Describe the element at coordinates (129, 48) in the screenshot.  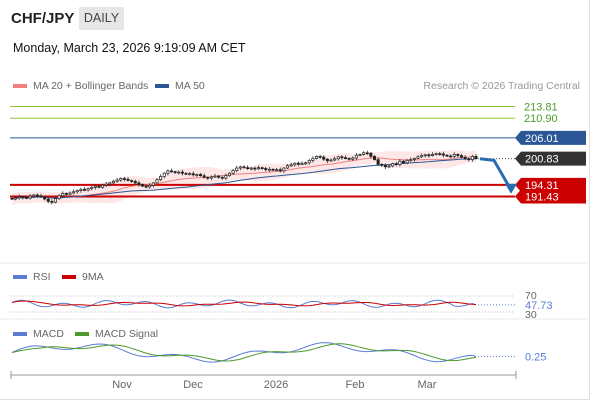
I see `timestamp: Monday, March 23, 2026 9:19:09 AM CET` at that location.